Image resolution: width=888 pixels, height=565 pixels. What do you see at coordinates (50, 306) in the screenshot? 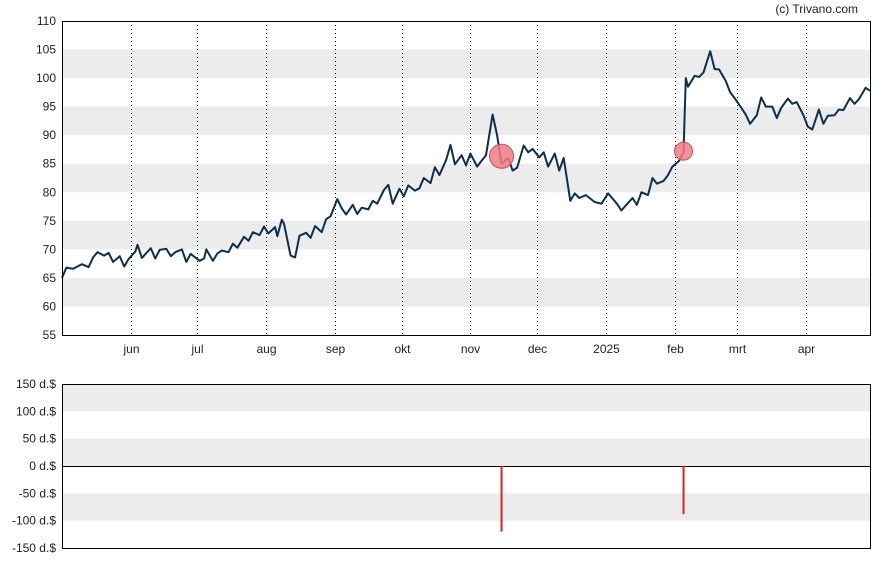
I see `y-tick-label: 60` at bounding box center [50, 306].